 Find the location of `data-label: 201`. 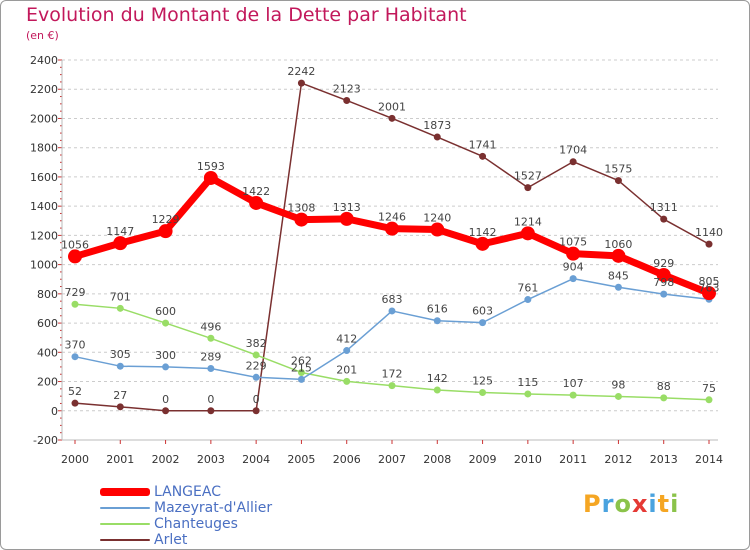

data-label: 201 is located at coordinates (346, 369).